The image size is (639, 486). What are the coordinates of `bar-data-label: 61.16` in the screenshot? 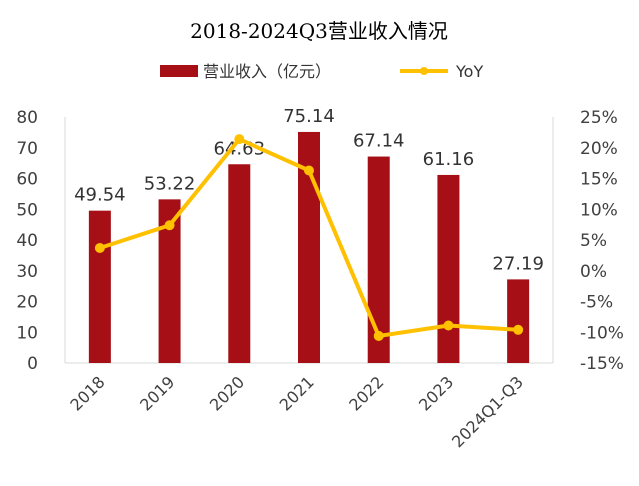 It's located at (449, 159).